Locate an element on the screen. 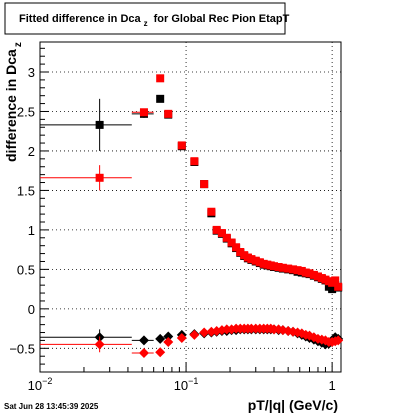 This screenshot has height=414, width=400. y-axis-title: difference in Dcaz is located at coordinates (13, 102).